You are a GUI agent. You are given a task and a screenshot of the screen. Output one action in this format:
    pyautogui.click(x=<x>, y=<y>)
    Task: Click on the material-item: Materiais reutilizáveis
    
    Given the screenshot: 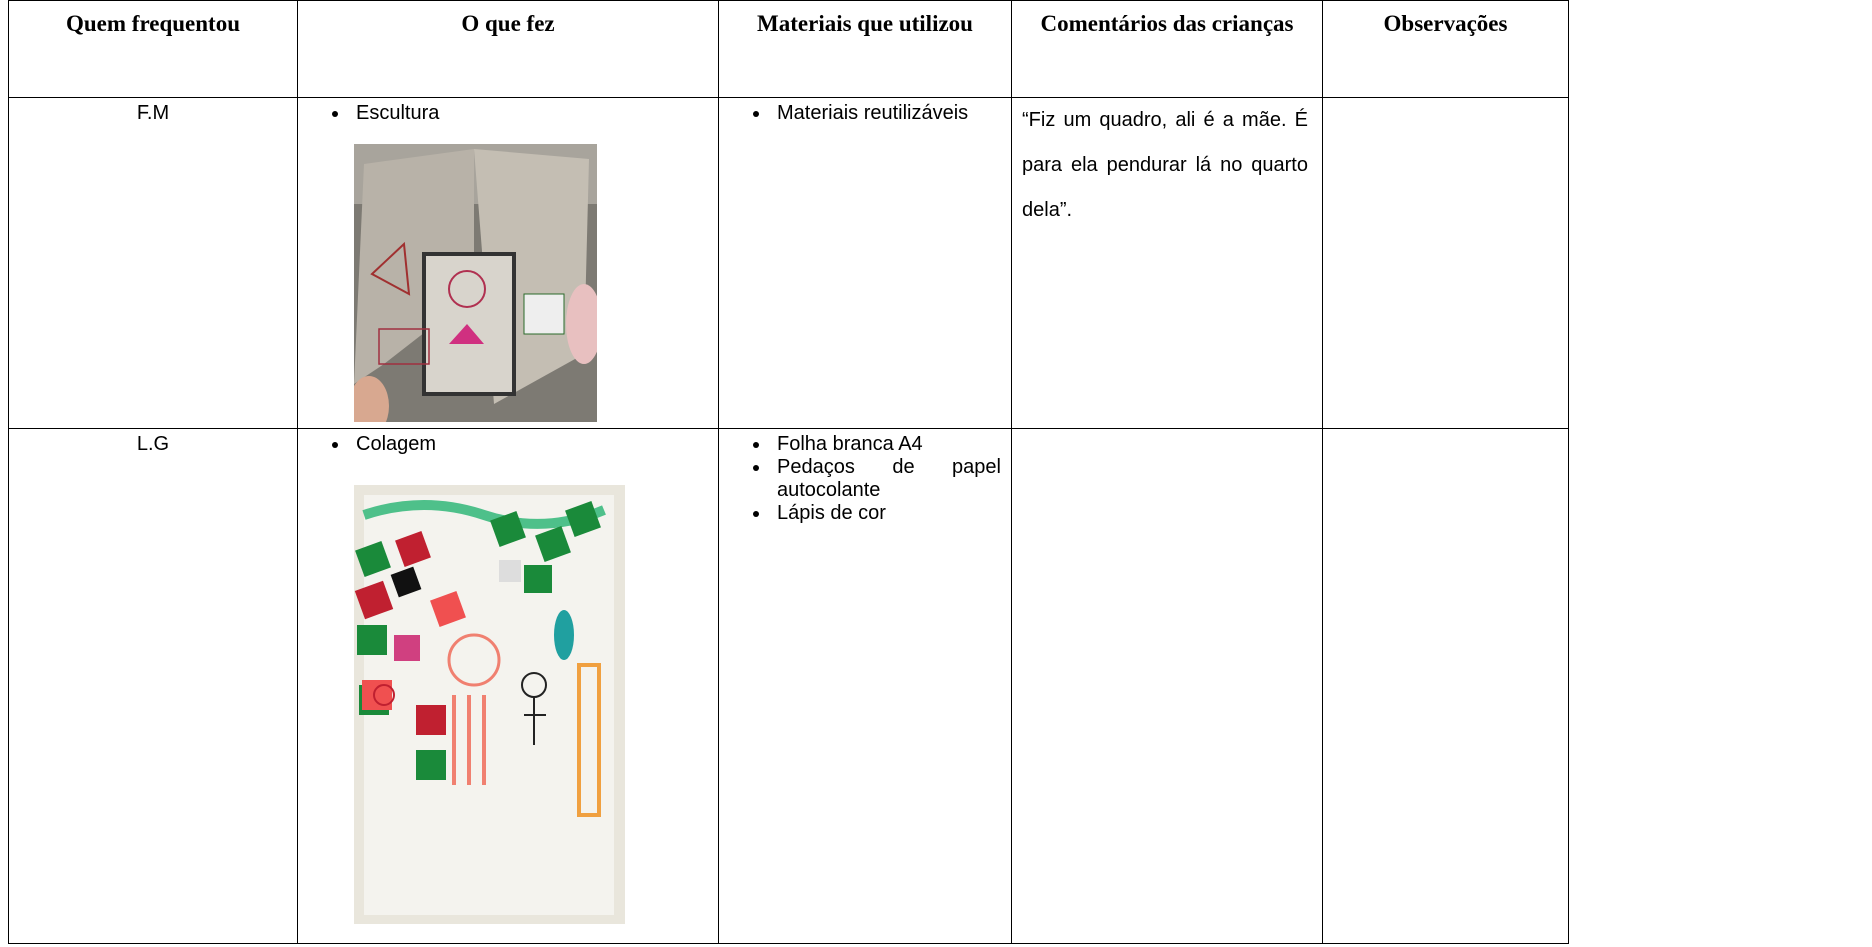 What is the action you would take?
    pyautogui.click(x=886, y=113)
    